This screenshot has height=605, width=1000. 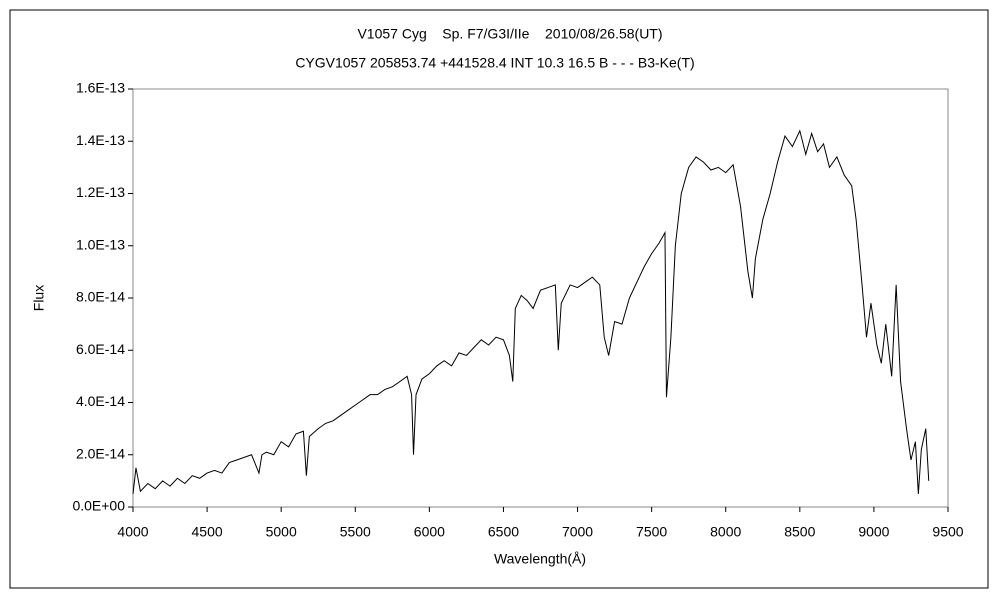 What do you see at coordinates (947, 532) in the screenshot?
I see `x-tick-label: 9500` at bounding box center [947, 532].